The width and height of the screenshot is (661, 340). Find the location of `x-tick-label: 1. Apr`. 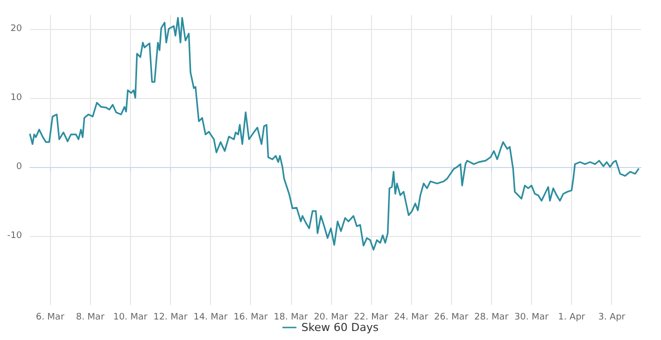

x-tick-label: 1. Apr is located at coordinates (572, 317).